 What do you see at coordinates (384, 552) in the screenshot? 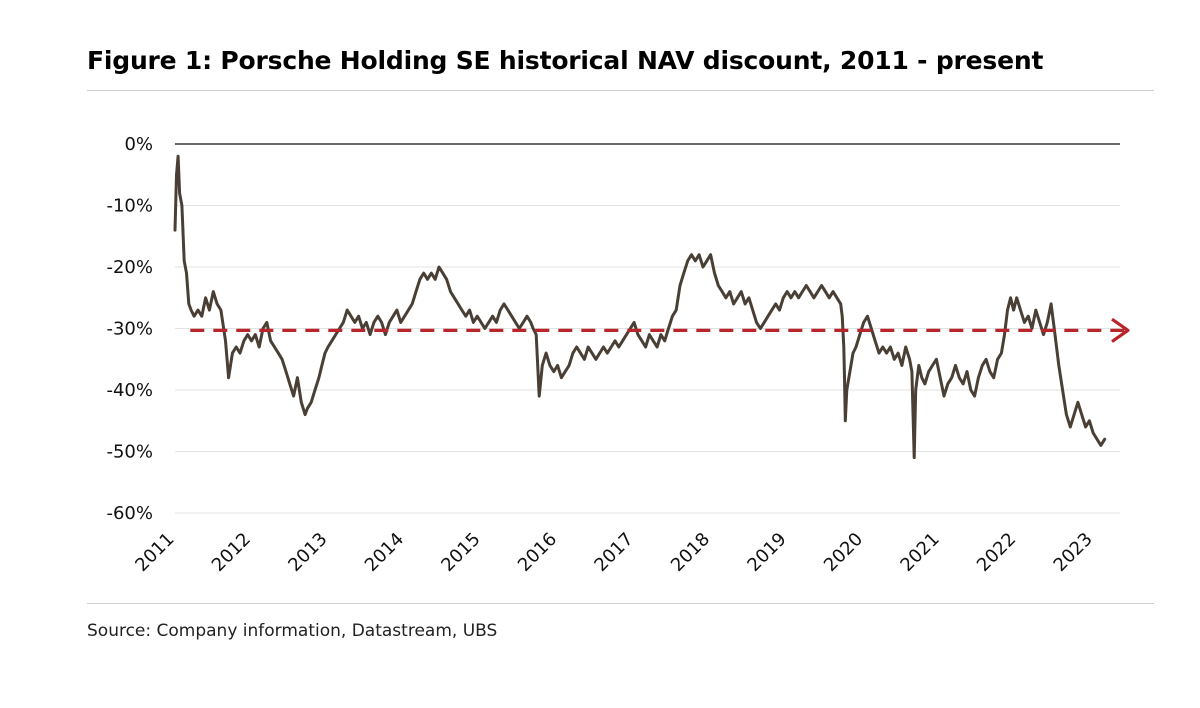
I see `x-tick-label: 2014` at bounding box center [384, 552].